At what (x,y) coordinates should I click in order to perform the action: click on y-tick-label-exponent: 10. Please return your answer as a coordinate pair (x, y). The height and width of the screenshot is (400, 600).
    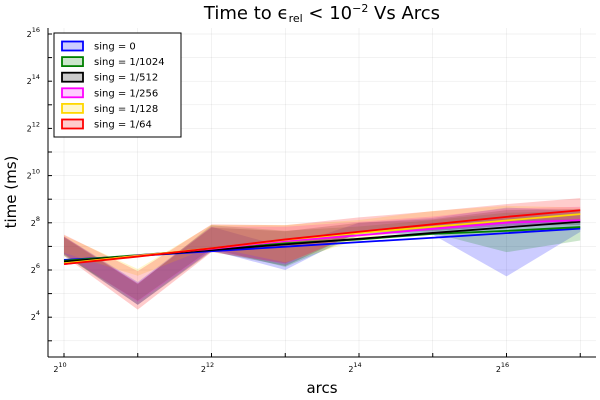
    Looking at the image, I should click on (36, 172).